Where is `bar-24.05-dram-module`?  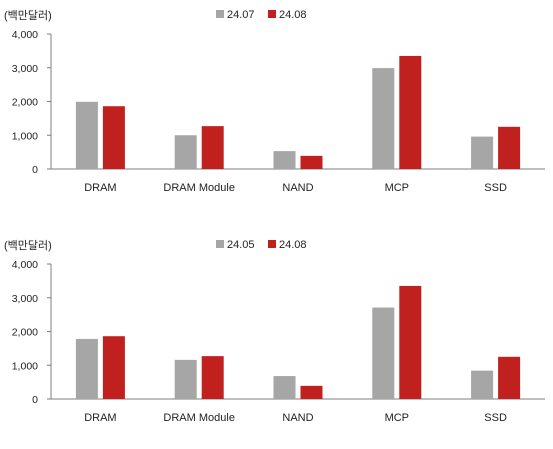 bar-24.05-dram-module is located at coordinates (185, 379).